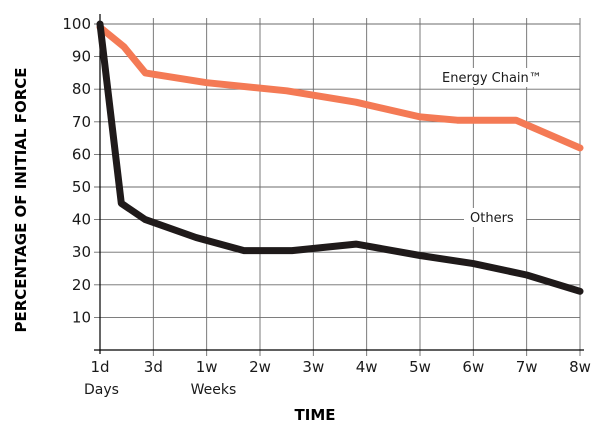 This screenshot has height=425, width=591. What do you see at coordinates (207, 367) in the screenshot?
I see `x-tick-label: 1w` at bounding box center [207, 367].